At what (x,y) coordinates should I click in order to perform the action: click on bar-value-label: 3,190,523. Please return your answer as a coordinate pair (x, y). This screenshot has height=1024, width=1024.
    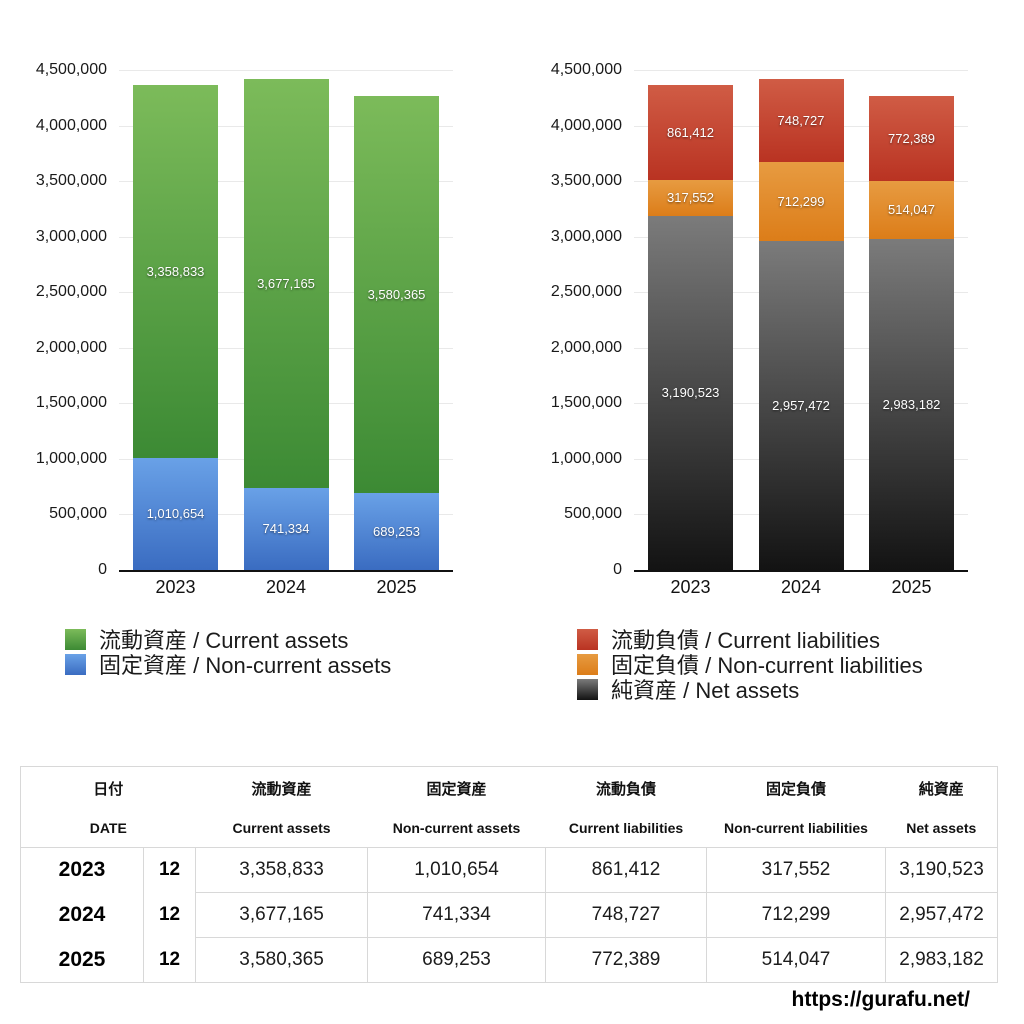
    Looking at the image, I should click on (690, 393).